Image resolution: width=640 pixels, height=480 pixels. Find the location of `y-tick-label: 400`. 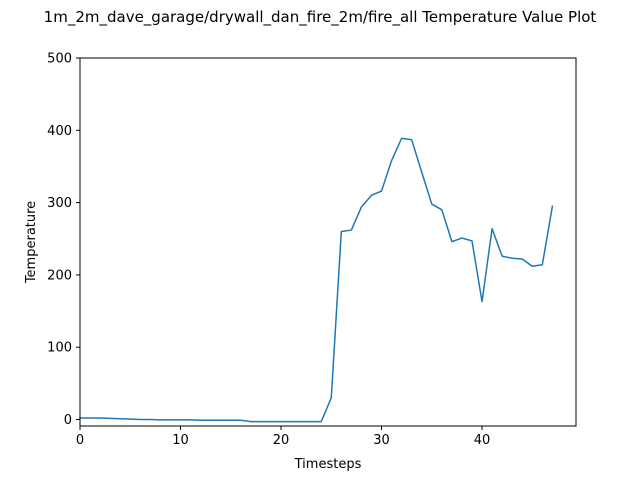

y-tick-label: 400 is located at coordinates (59, 131).